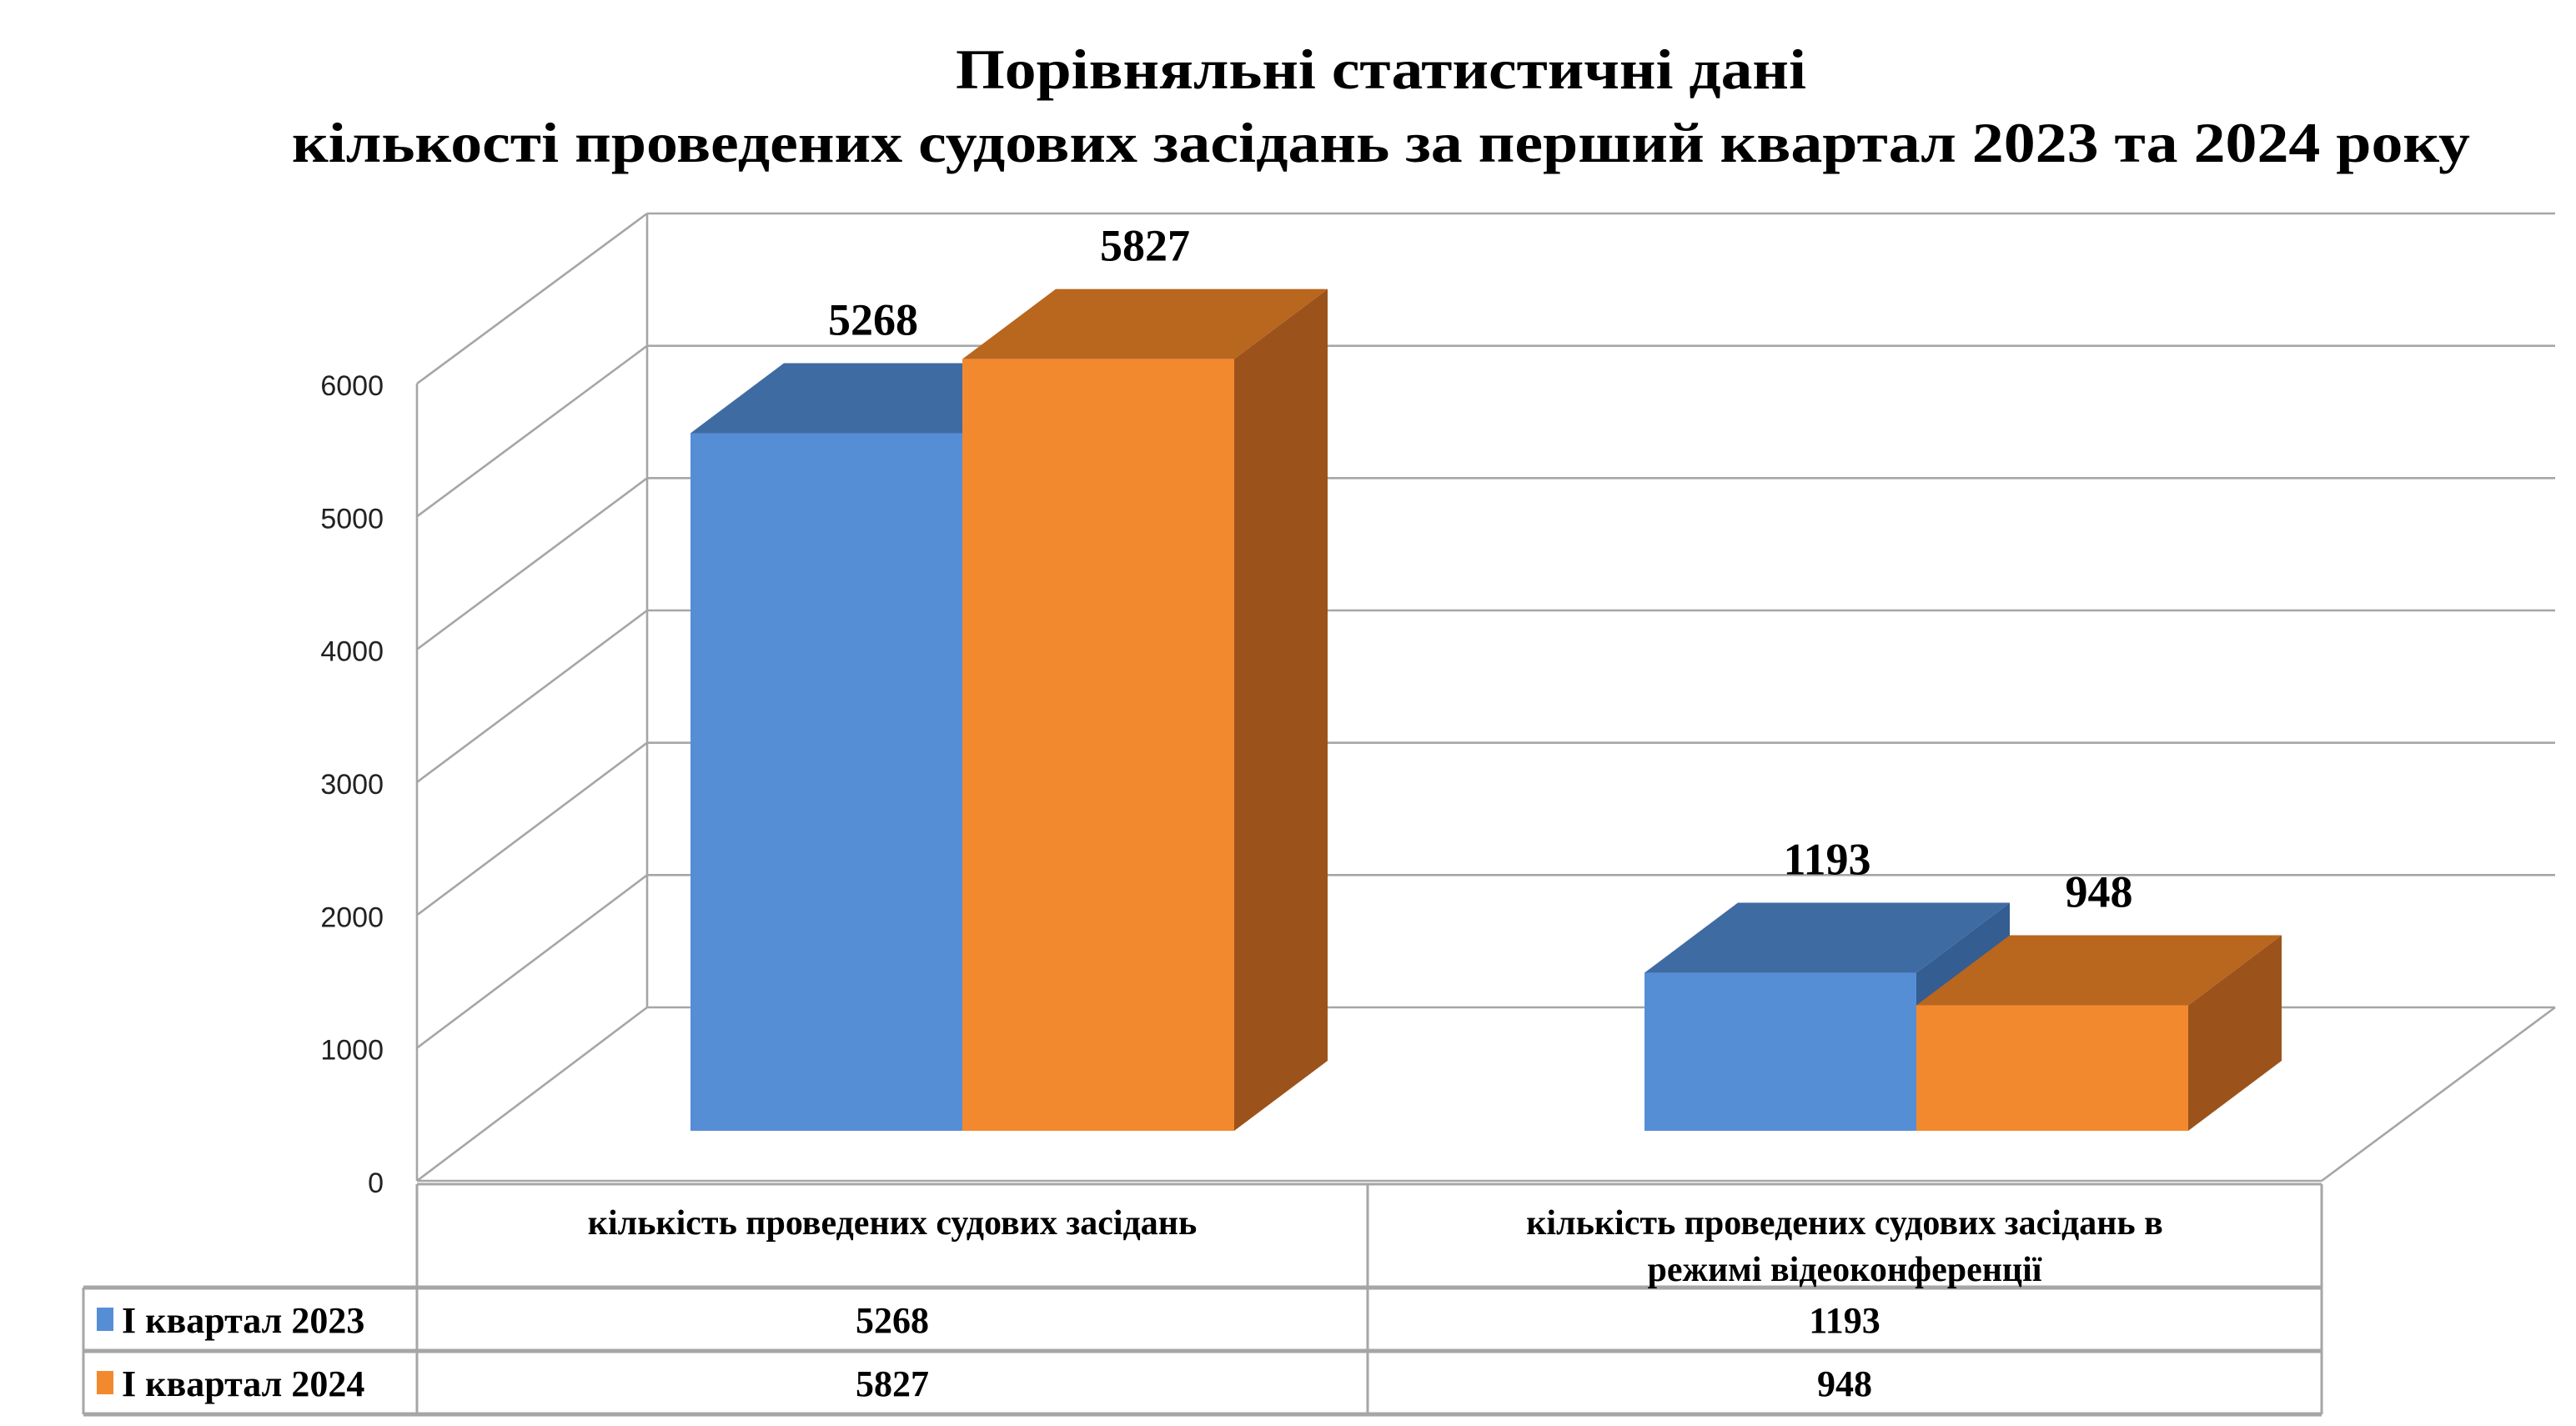 This screenshot has width=2576, height=1426. What do you see at coordinates (352, 519) in the screenshot?
I see `y-tick-label: 5000` at bounding box center [352, 519].